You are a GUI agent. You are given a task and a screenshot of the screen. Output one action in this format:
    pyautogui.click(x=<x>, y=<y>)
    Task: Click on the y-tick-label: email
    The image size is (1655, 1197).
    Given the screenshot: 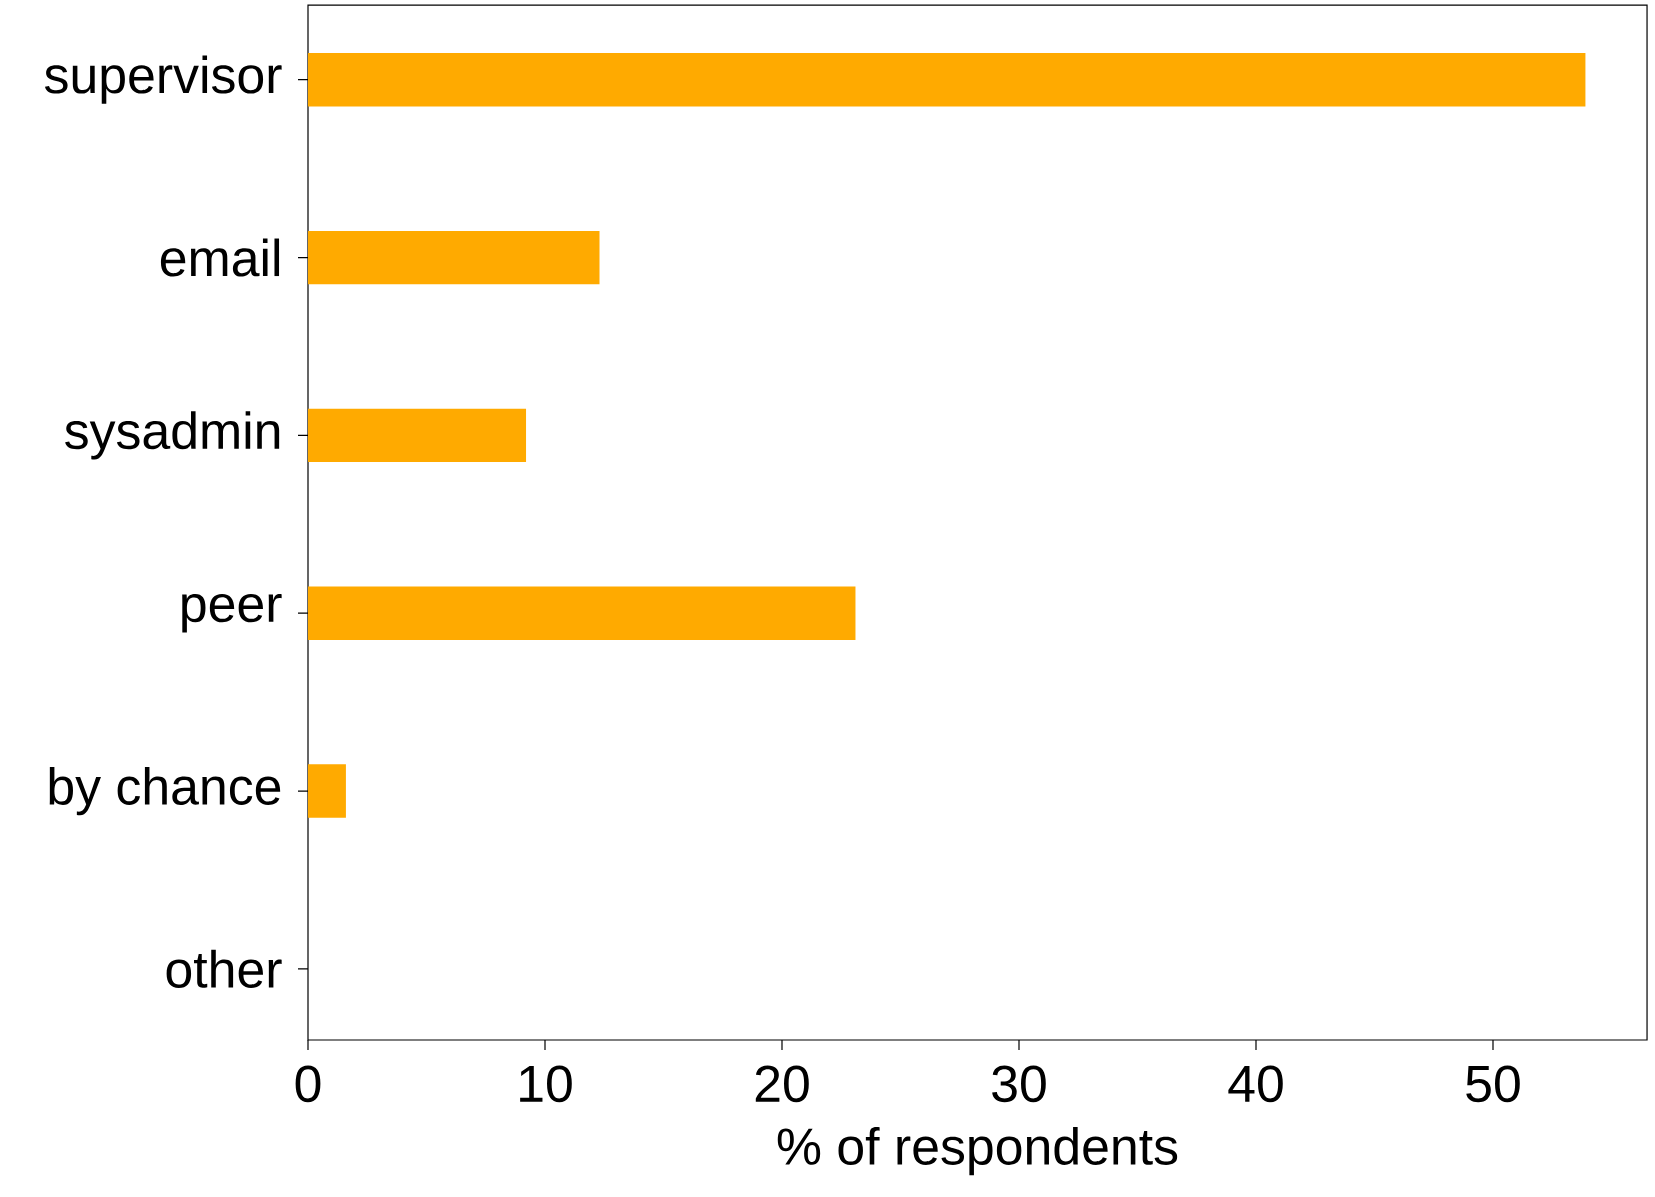 What is the action you would take?
    pyautogui.click(x=220, y=257)
    